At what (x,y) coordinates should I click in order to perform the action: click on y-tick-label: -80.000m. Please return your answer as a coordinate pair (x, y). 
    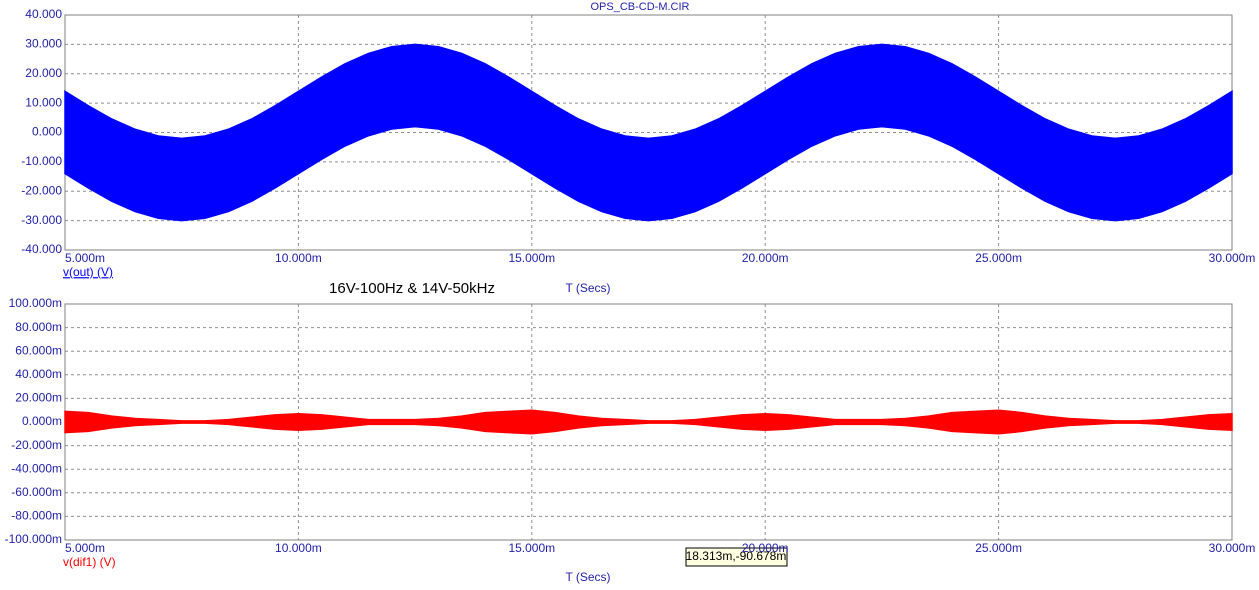
    Looking at the image, I should click on (36, 516).